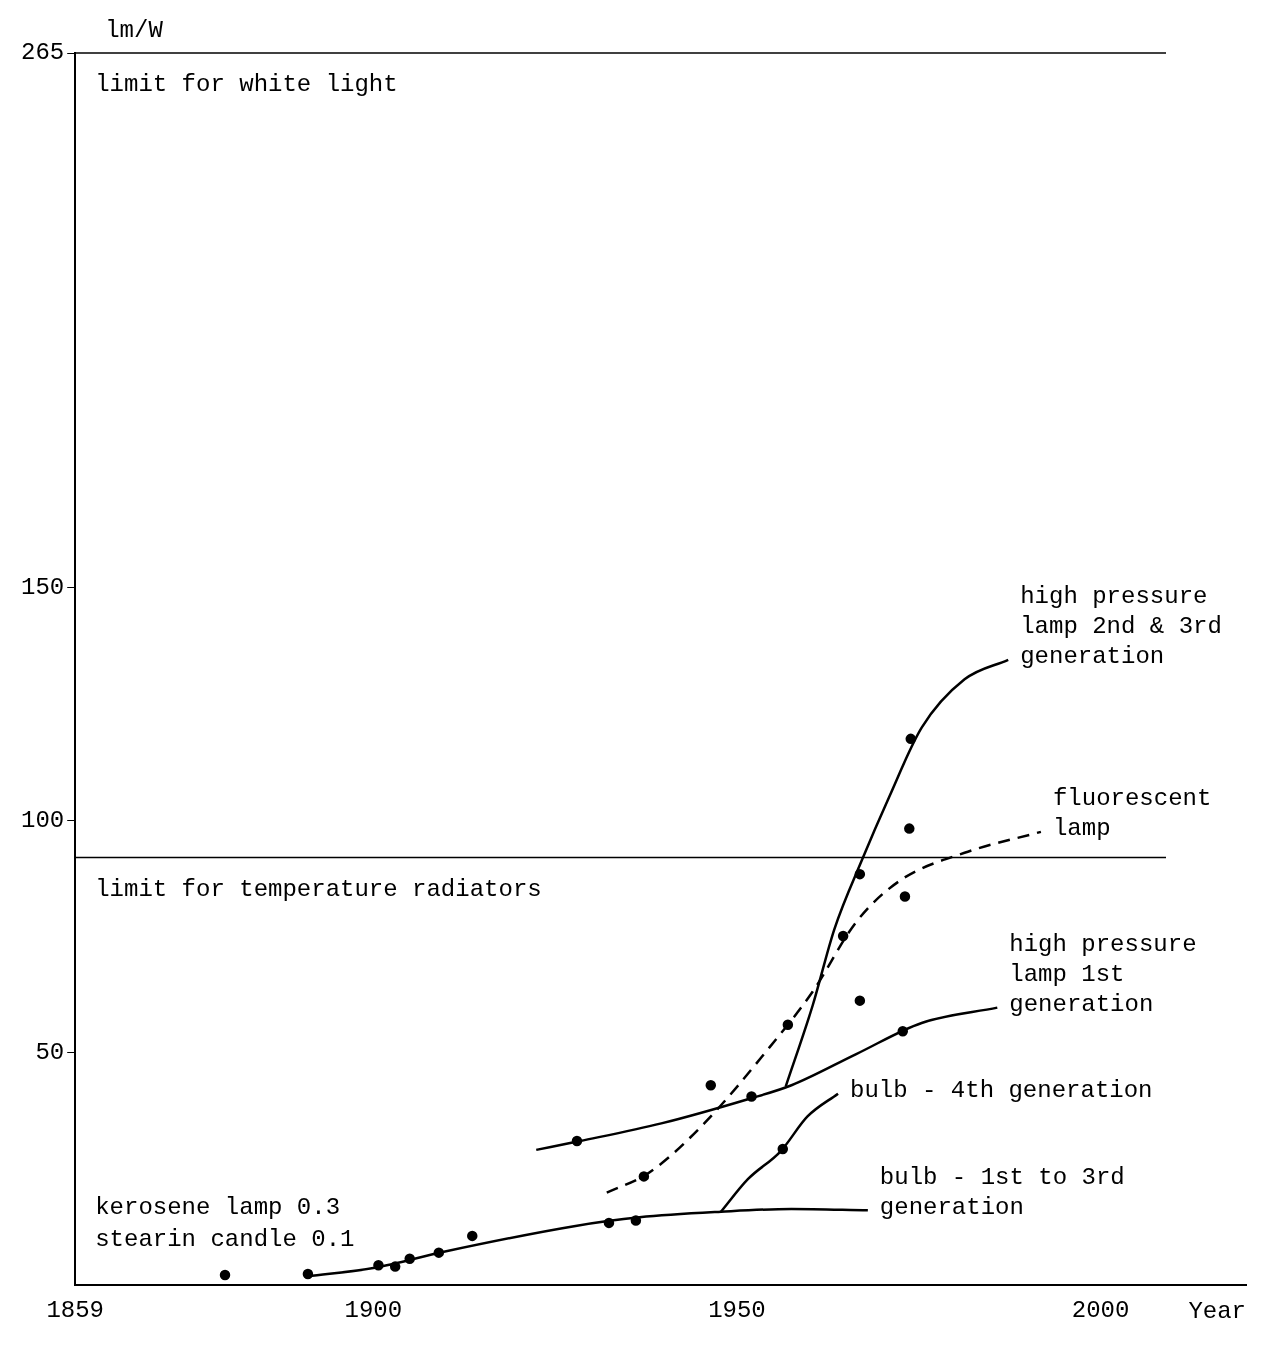  Describe the element at coordinates (1217, 1311) in the screenshot. I see `x-axis-title: Year` at that location.